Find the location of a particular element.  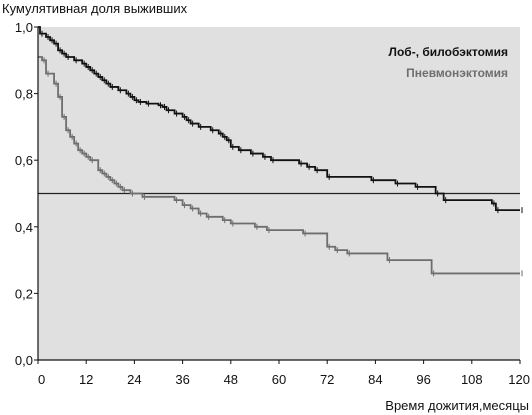

y-tick-label: 0,4 is located at coordinates (24, 227).